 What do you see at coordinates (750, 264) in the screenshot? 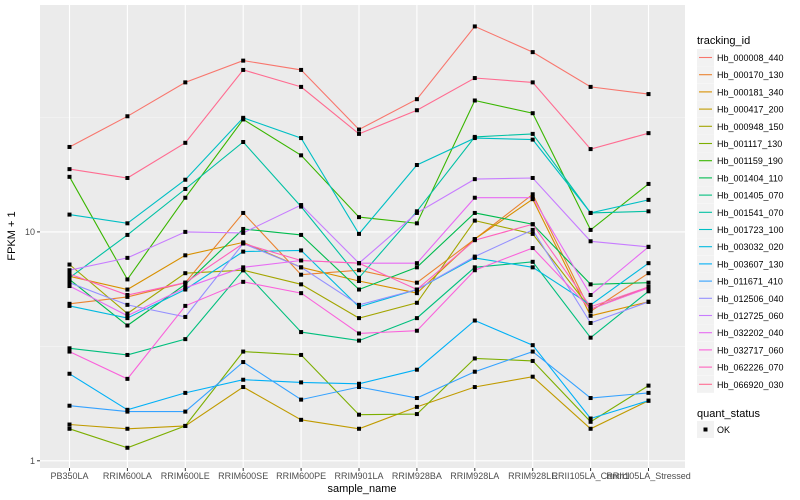
I see `legend-label: Hb_003607_130` at bounding box center [750, 264].